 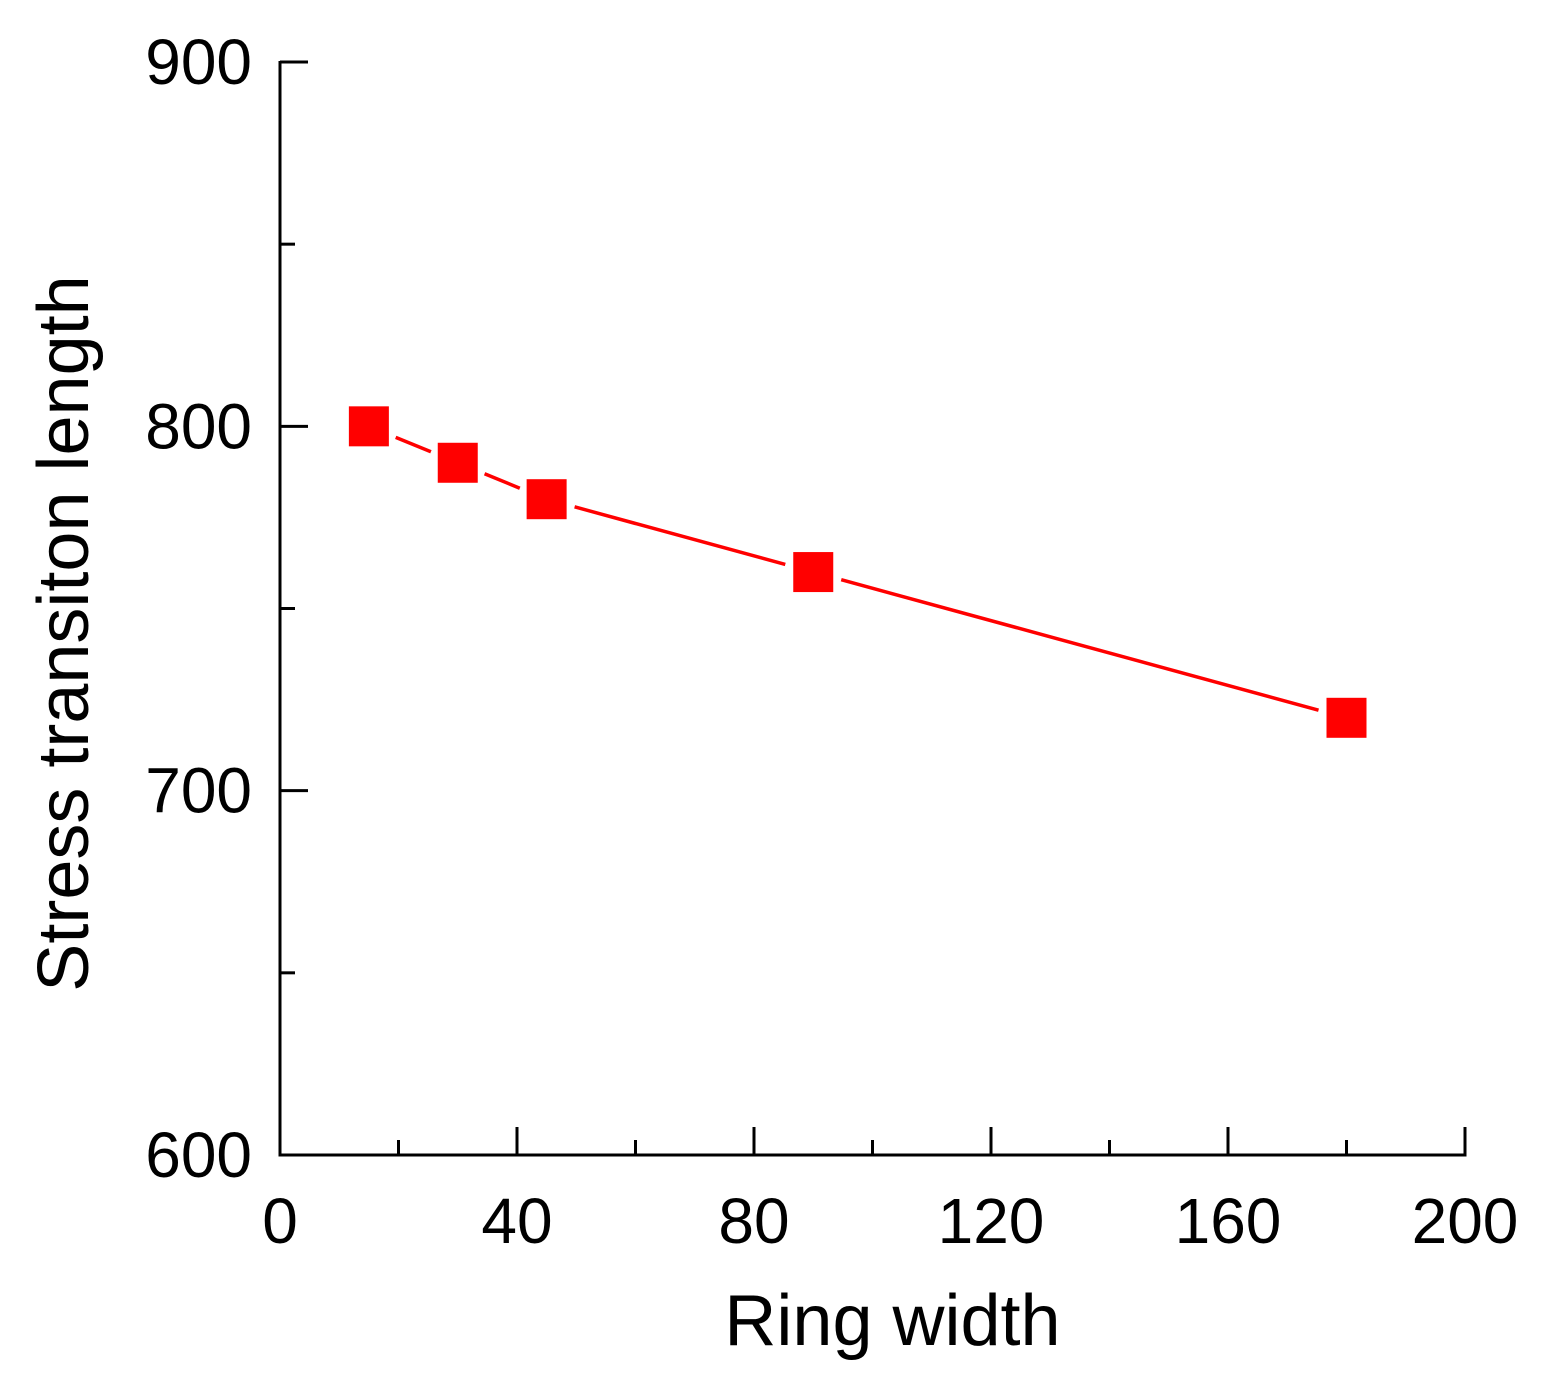 I want to click on x-tick-label: 80, so click(x=753, y=1221).